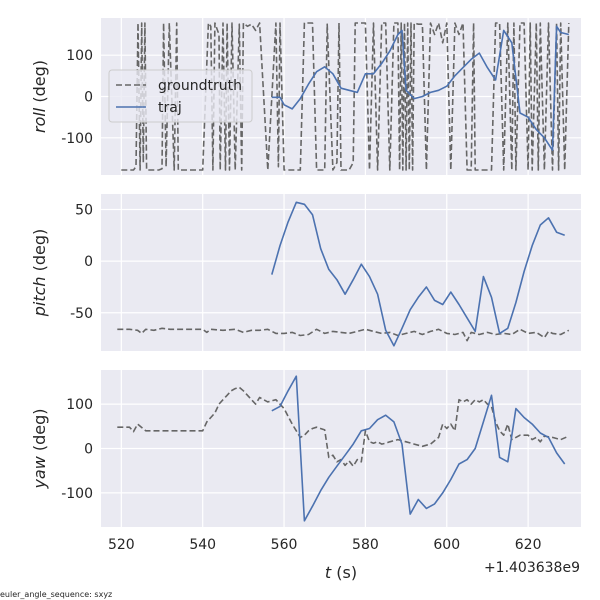  Describe the element at coordinates (39, 253) in the screenshot. I see `y-axis-label-unit-pitch: (deg)` at that location.